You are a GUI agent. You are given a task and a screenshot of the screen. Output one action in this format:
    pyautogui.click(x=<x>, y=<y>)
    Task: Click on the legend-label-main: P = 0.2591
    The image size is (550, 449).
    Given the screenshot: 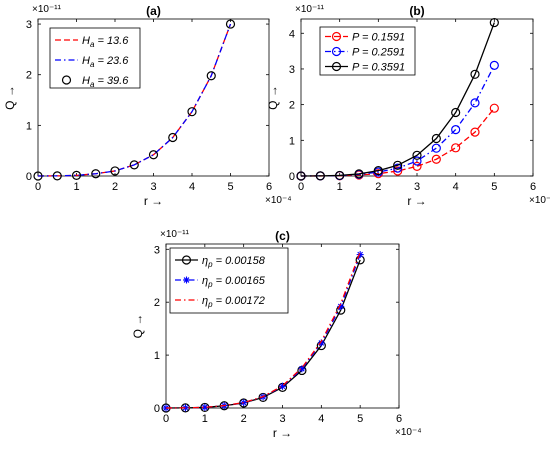 What is the action you would take?
    pyautogui.click(x=378, y=53)
    